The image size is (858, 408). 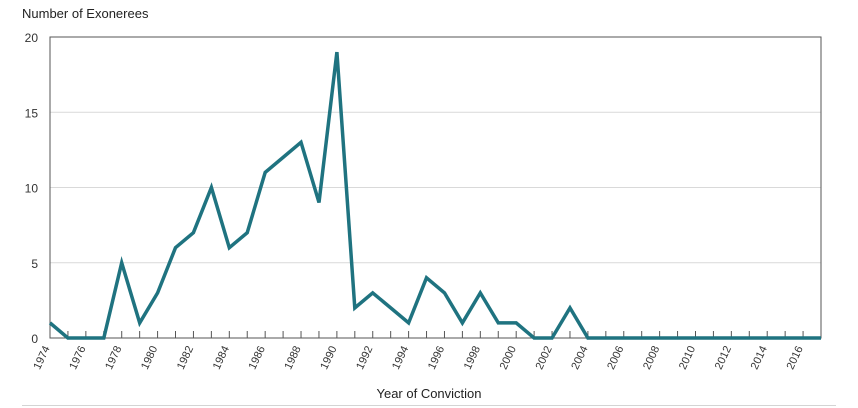 I want to click on x-tick-label: 2006, so click(x=615, y=357).